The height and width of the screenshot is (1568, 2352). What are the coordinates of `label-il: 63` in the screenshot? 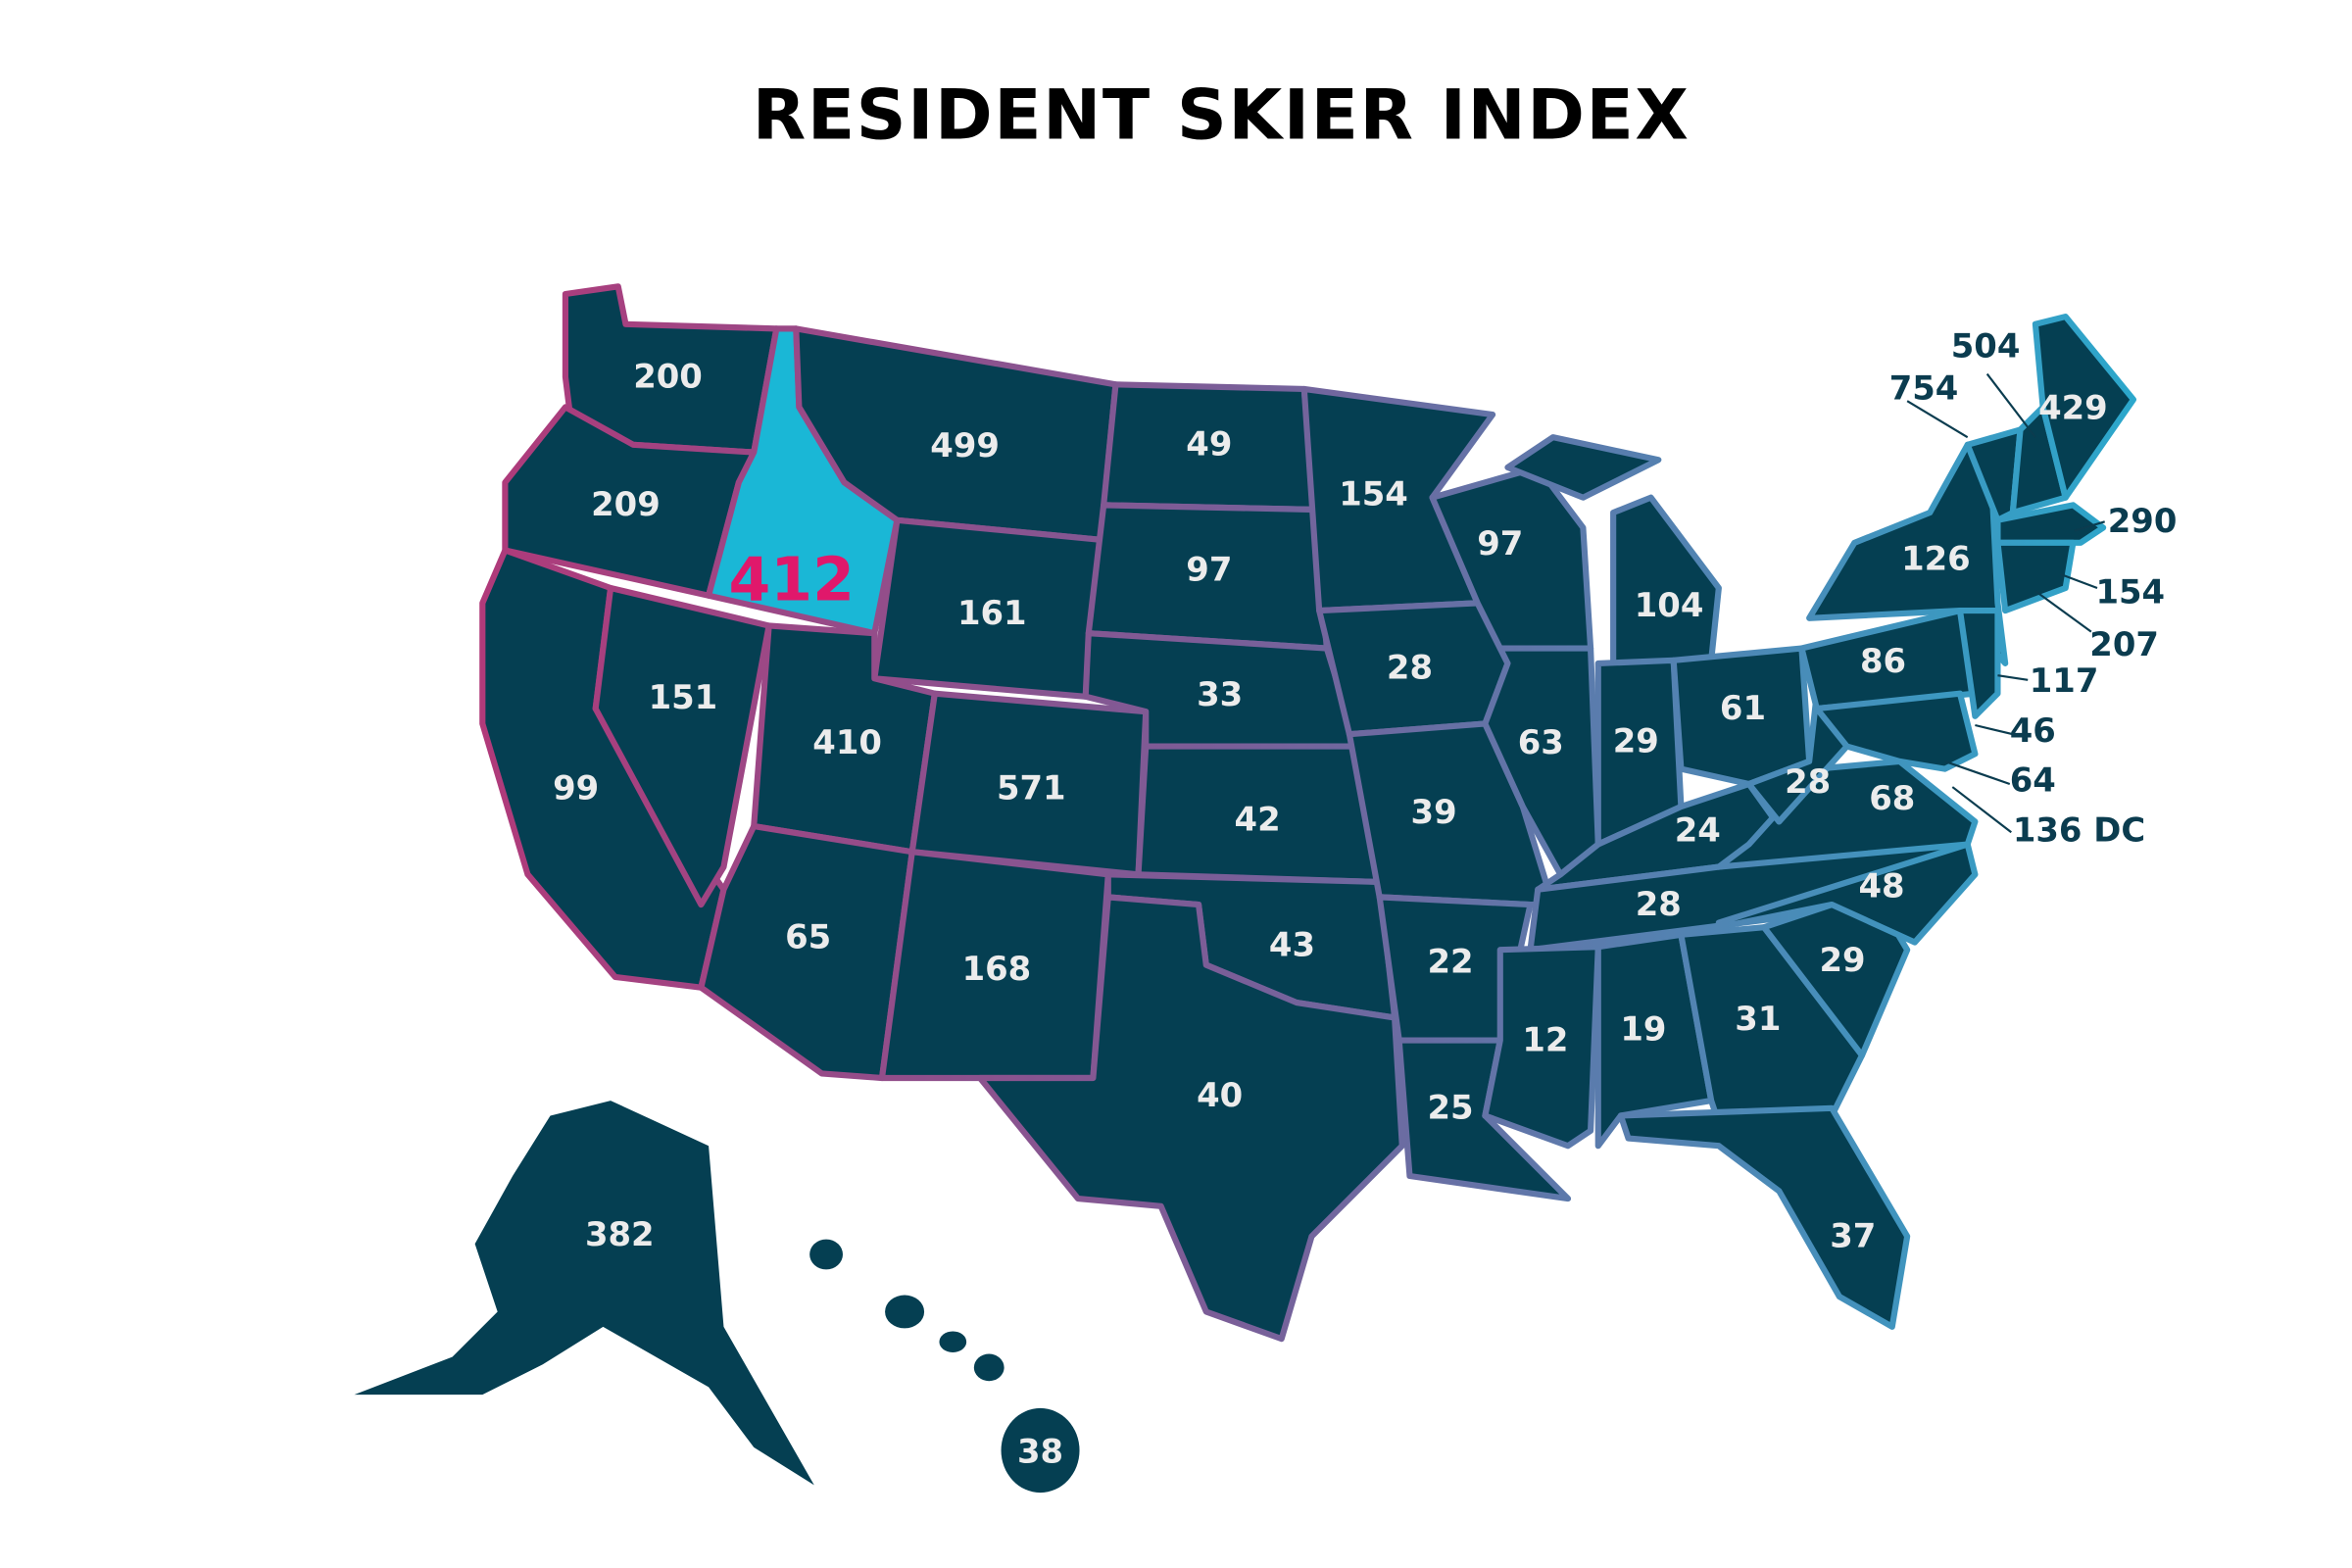 It's located at (1541, 742).